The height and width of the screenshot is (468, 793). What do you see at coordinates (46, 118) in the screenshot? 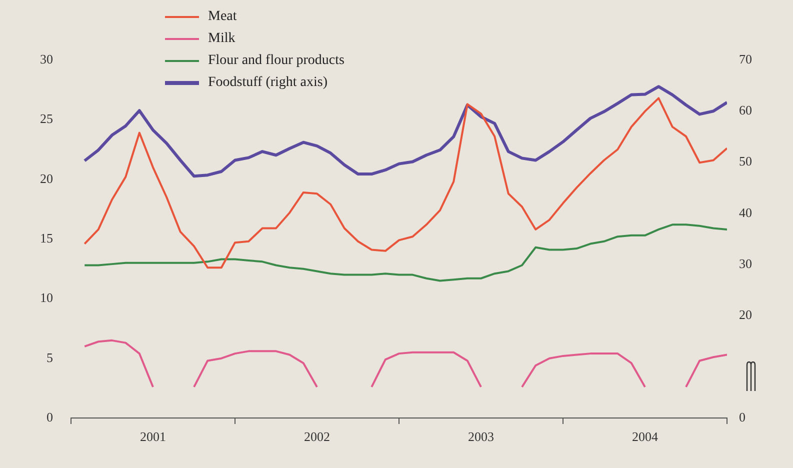
I see `y-tick-label: 25` at bounding box center [46, 118].